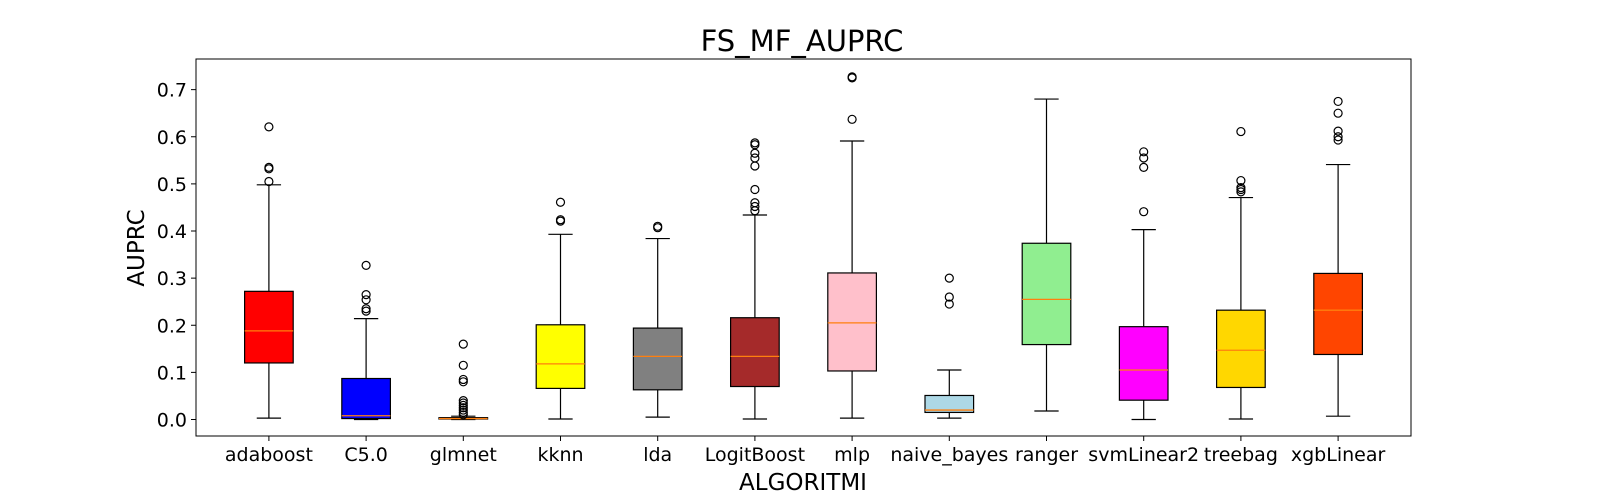  What do you see at coordinates (1240, 349) in the screenshot?
I see `box-treebag` at bounding box center [1240, 349].